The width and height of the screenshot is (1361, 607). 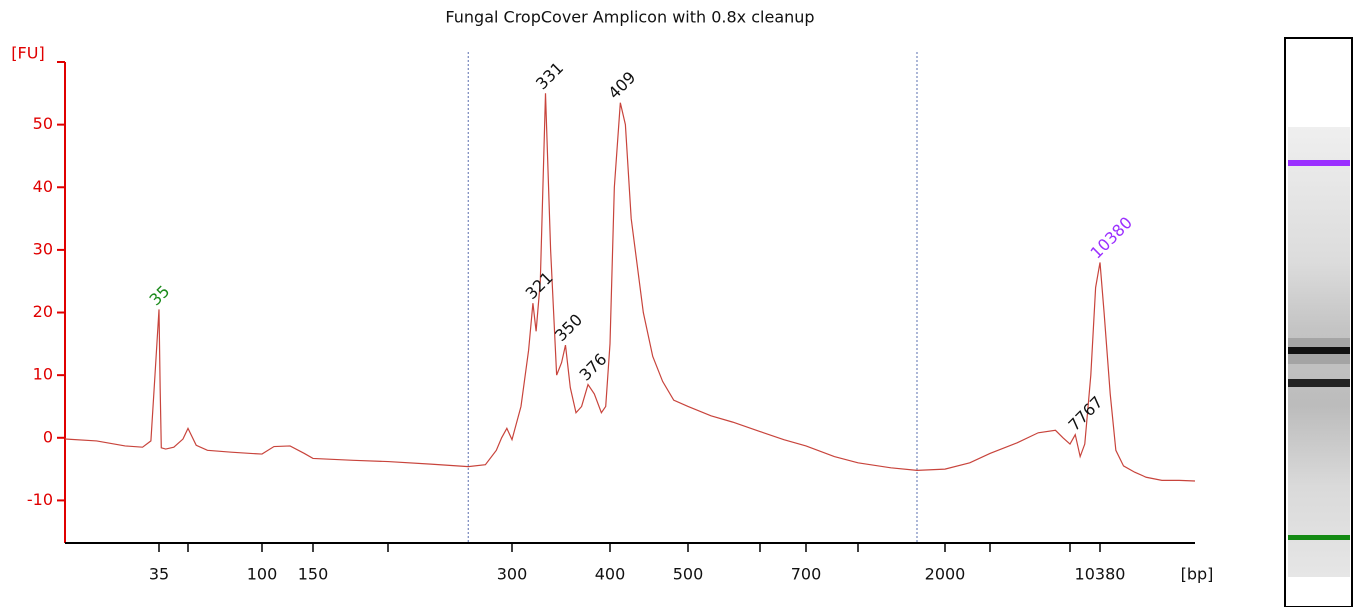 I want to click on x-tick-label: 35, so click(x=159, y=574).